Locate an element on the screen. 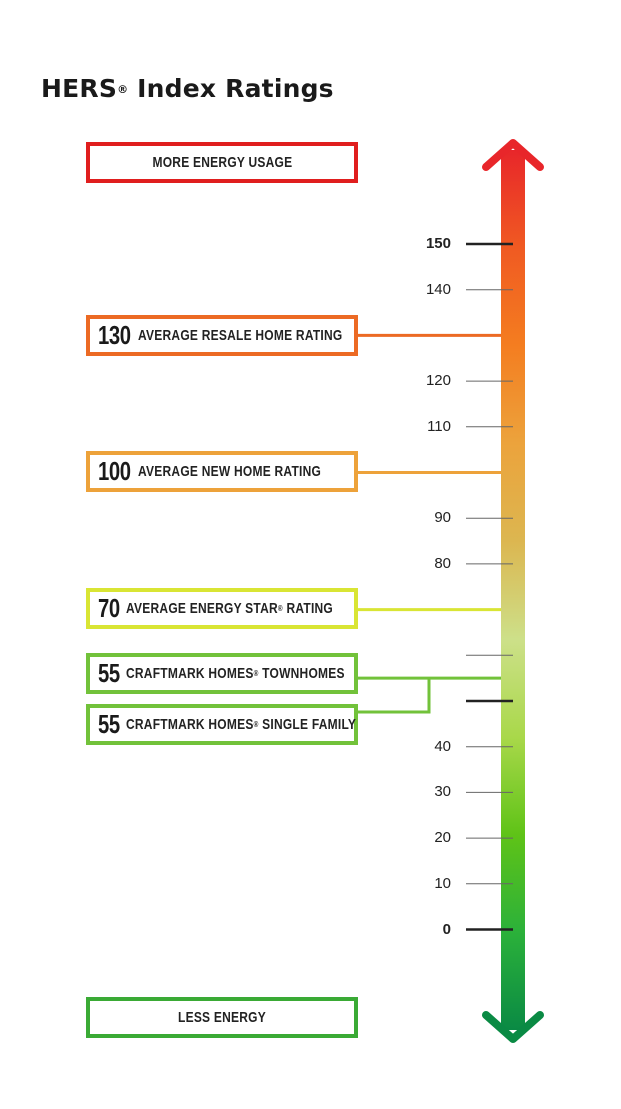 This screenshot has height=1109, width=621. scale-tick-label: 120 is located at coordinates (438, 381).